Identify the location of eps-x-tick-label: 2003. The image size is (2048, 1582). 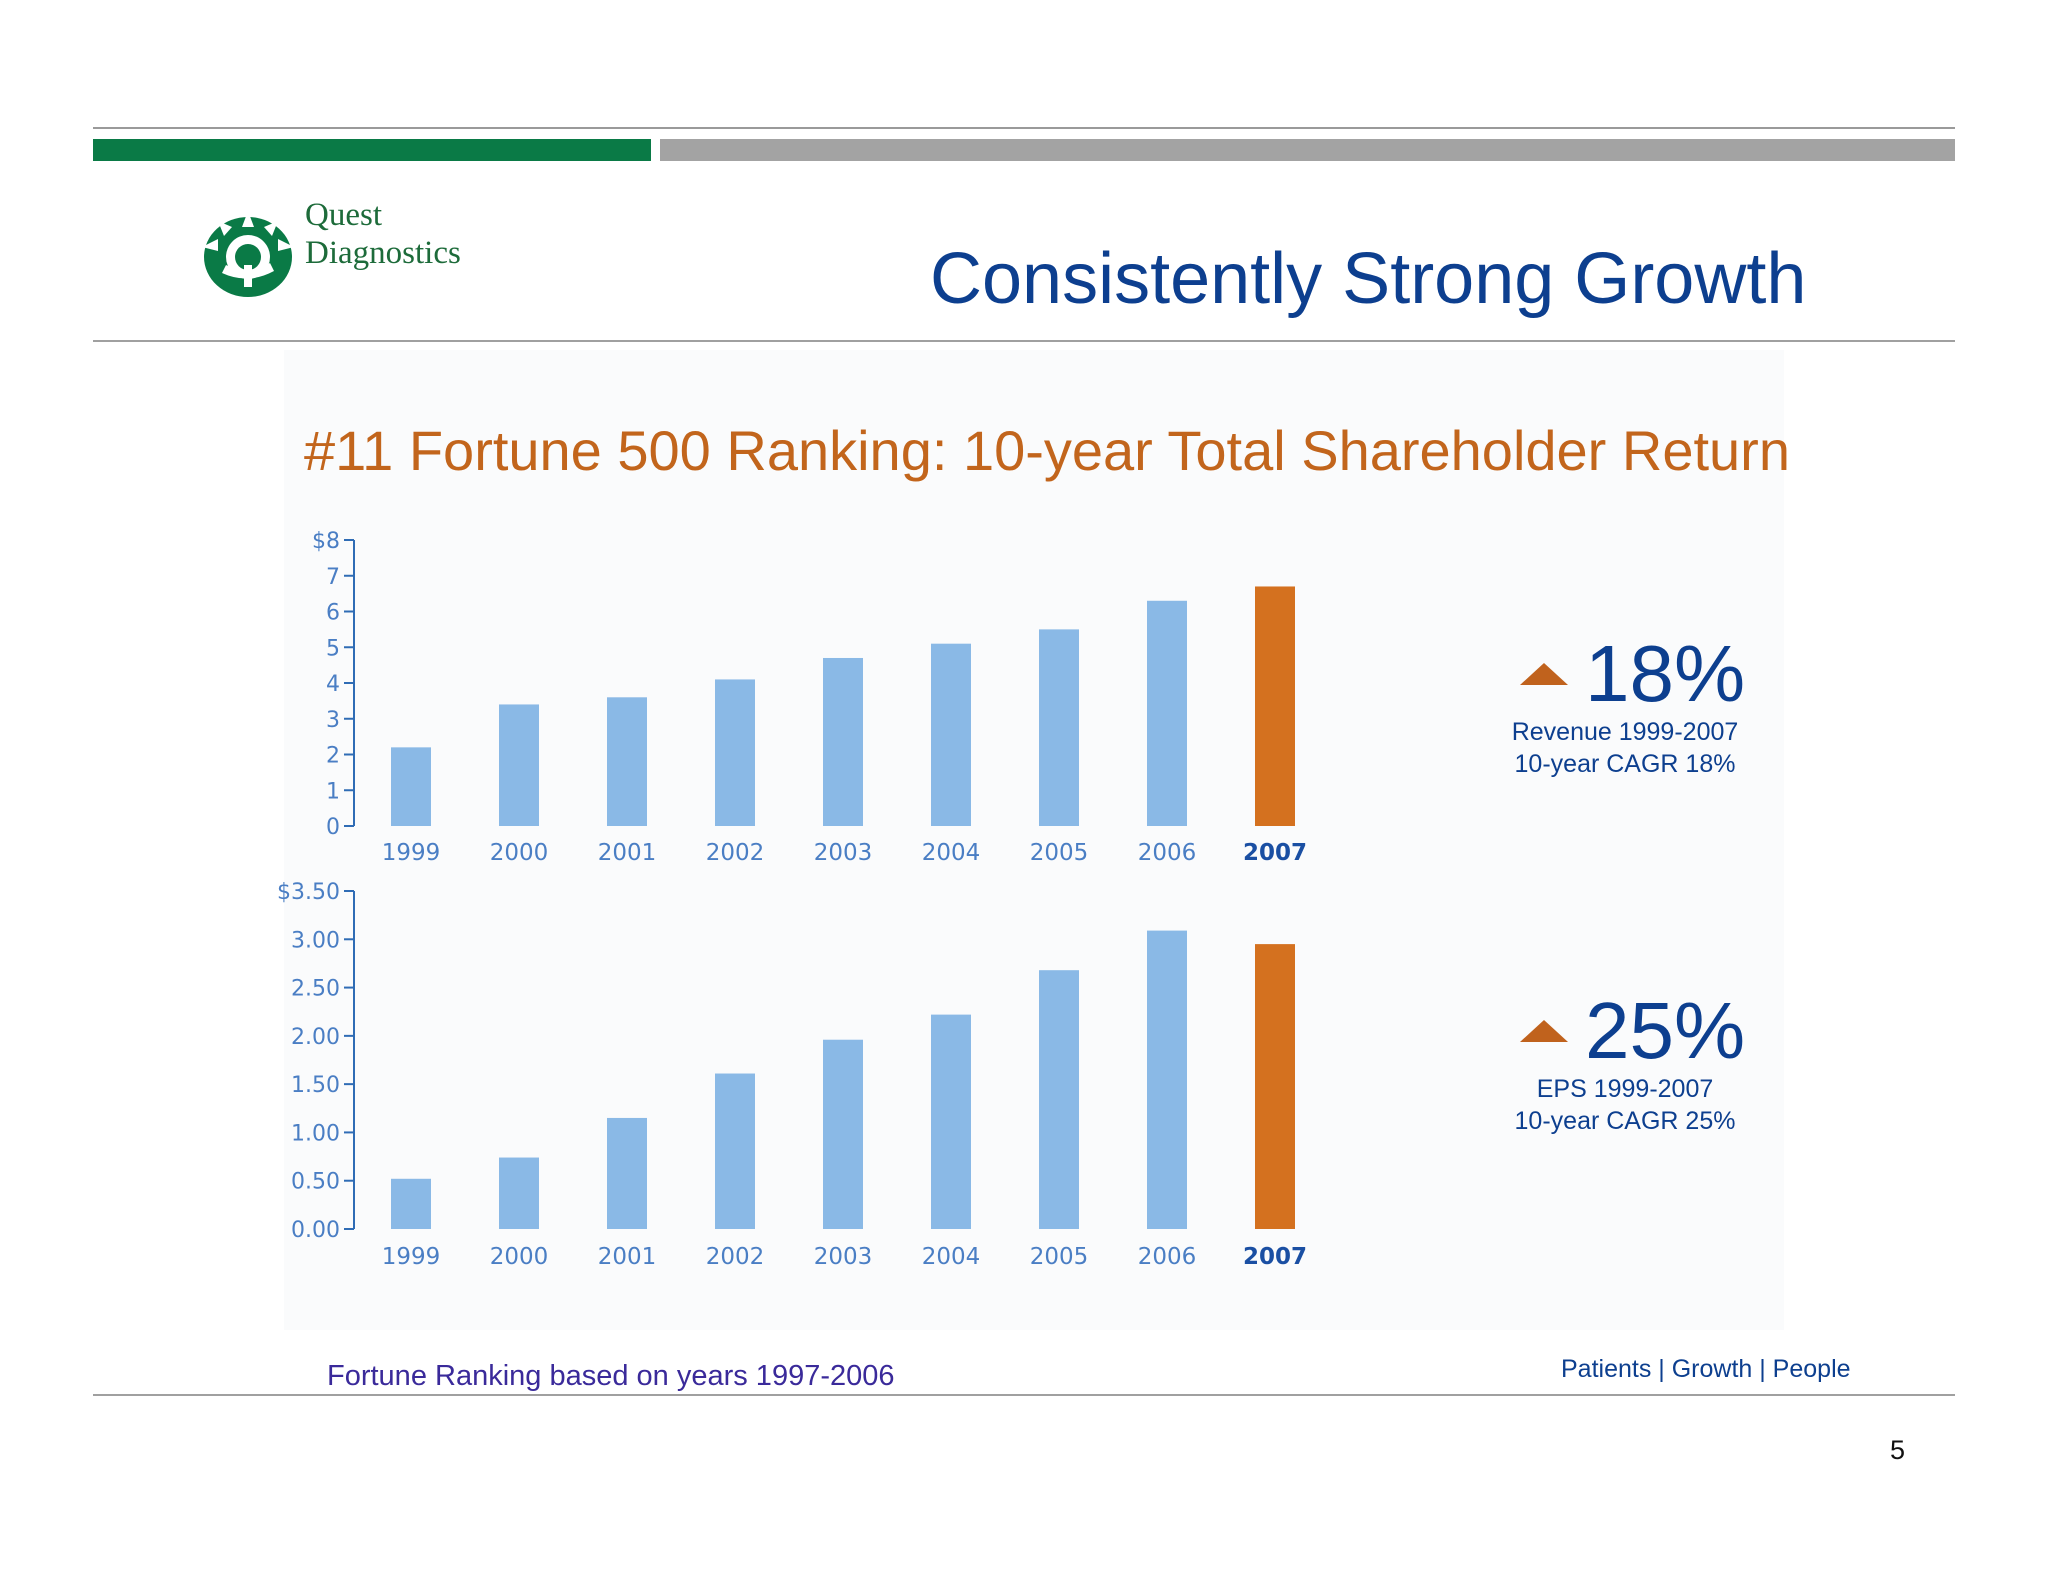
(843, 1257).